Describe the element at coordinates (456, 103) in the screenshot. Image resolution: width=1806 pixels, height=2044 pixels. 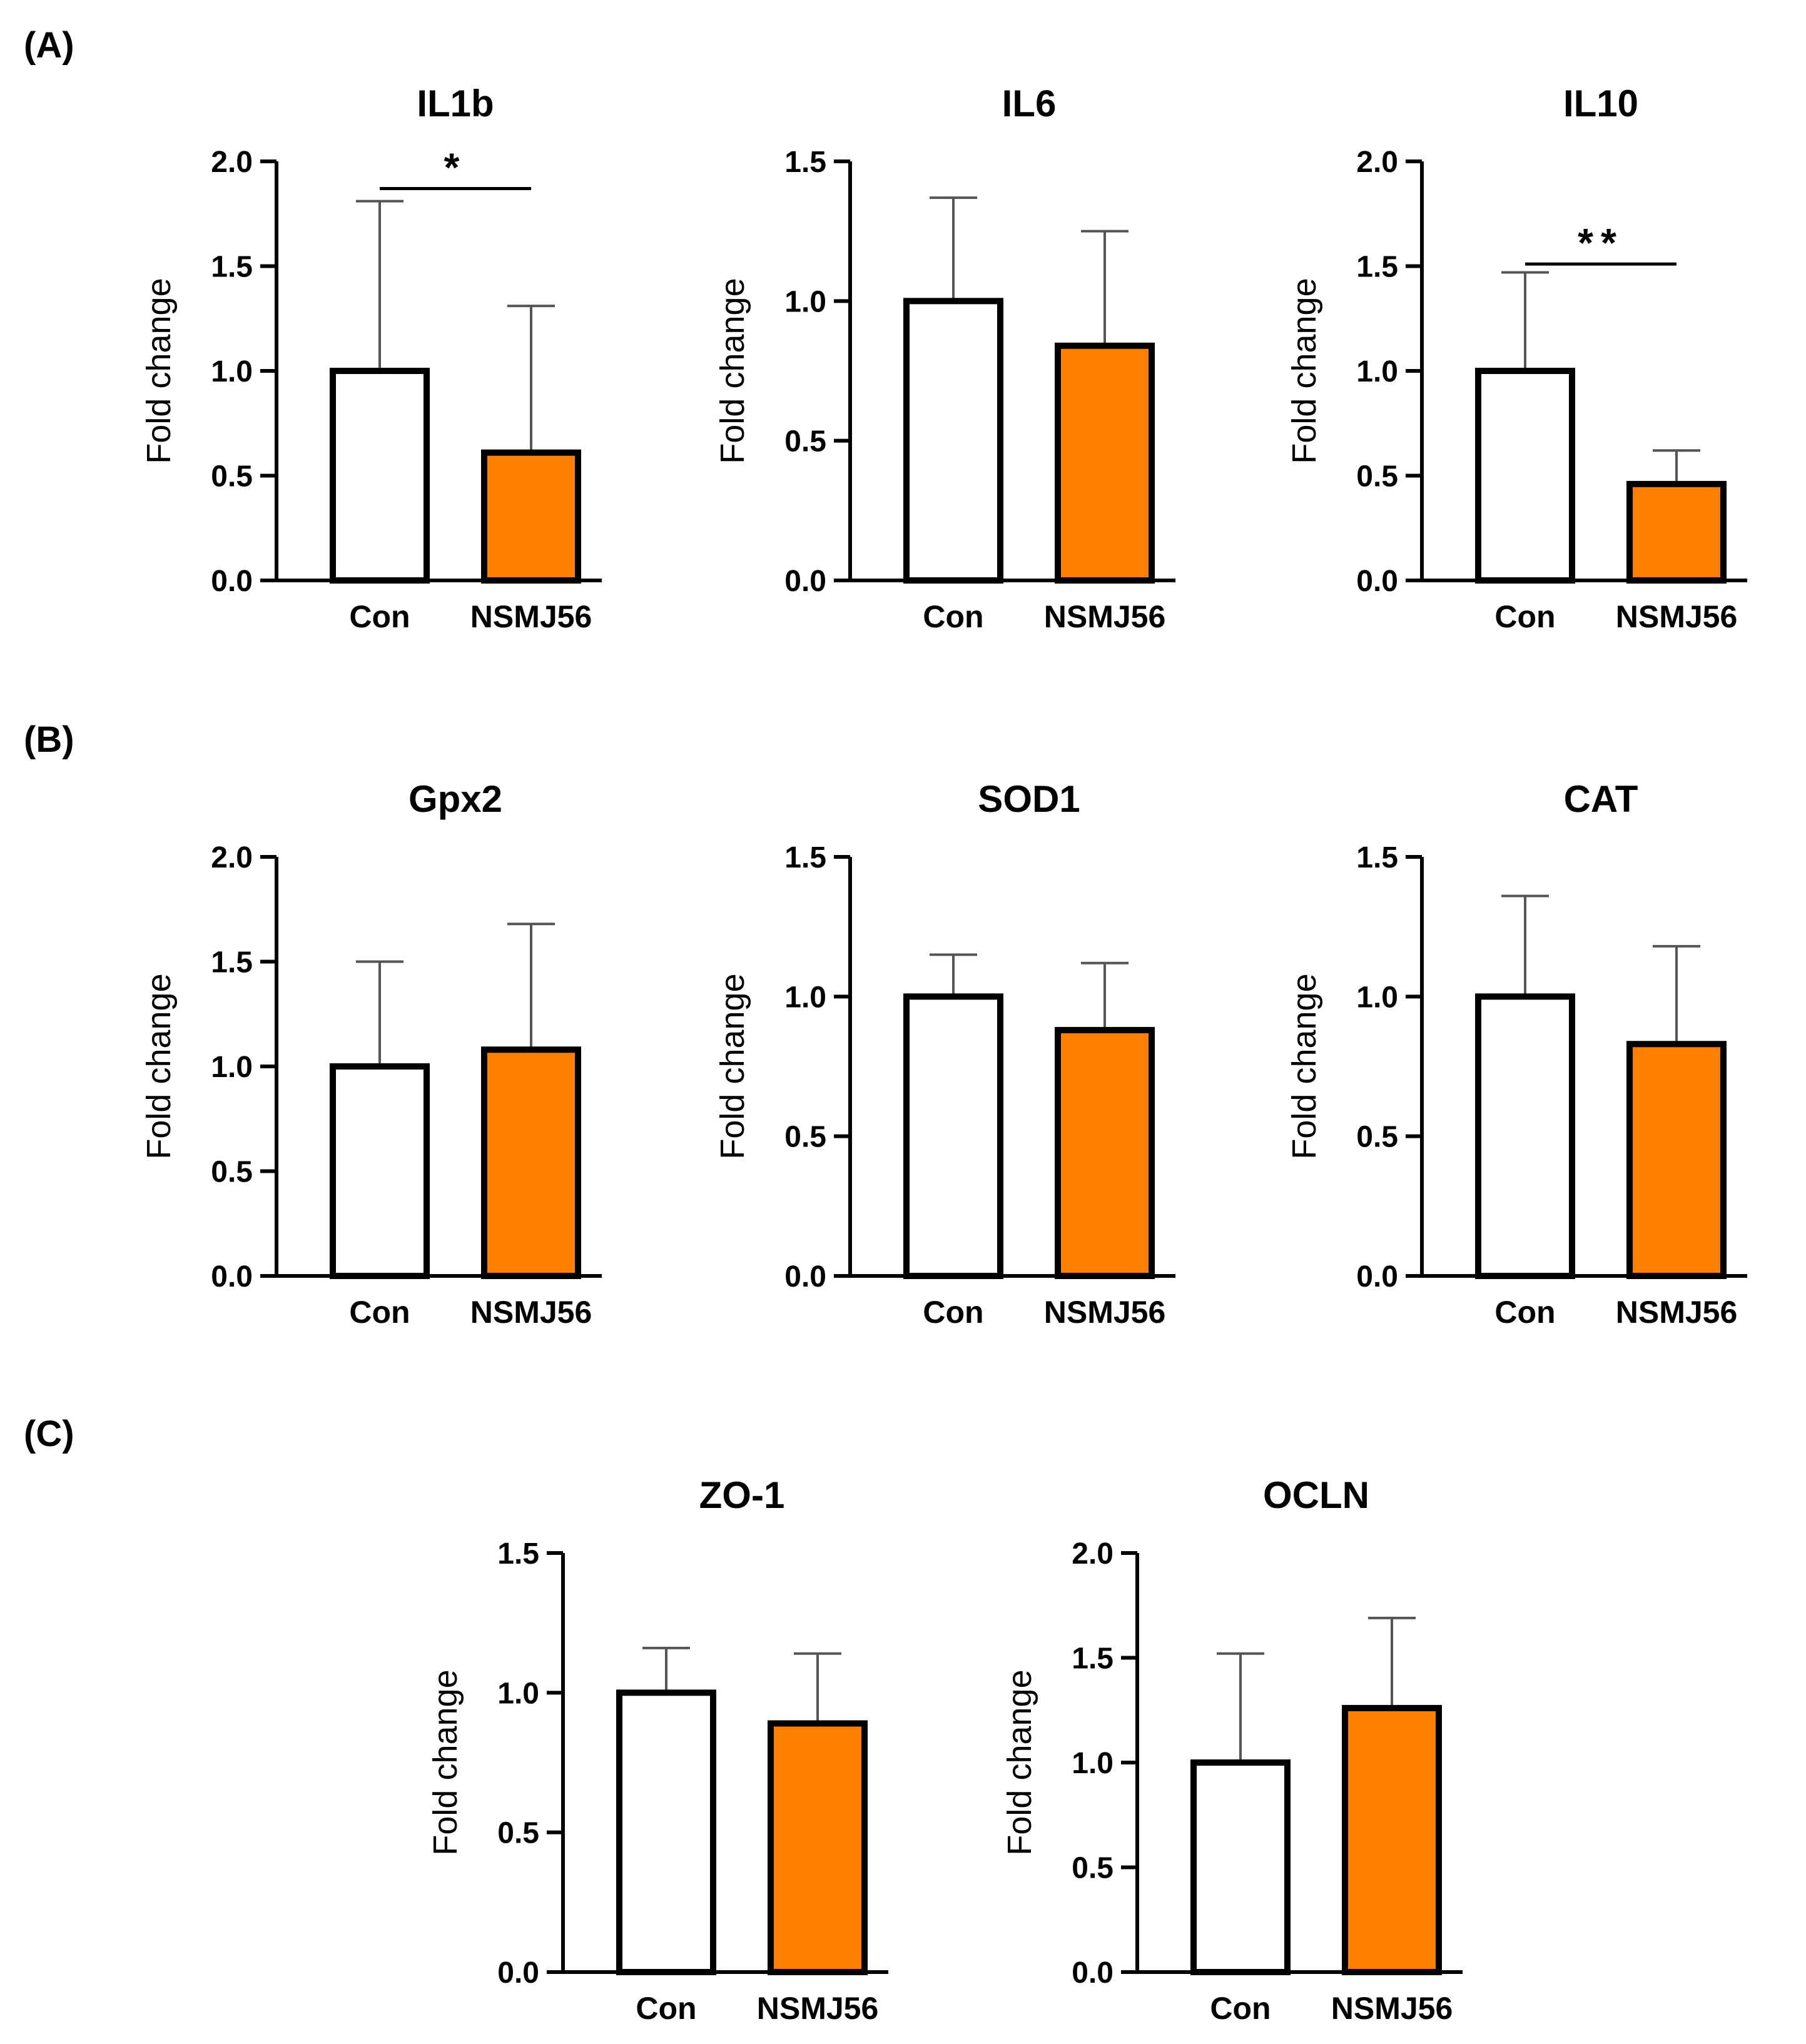
I see `chart-title: IL1b` at that location.